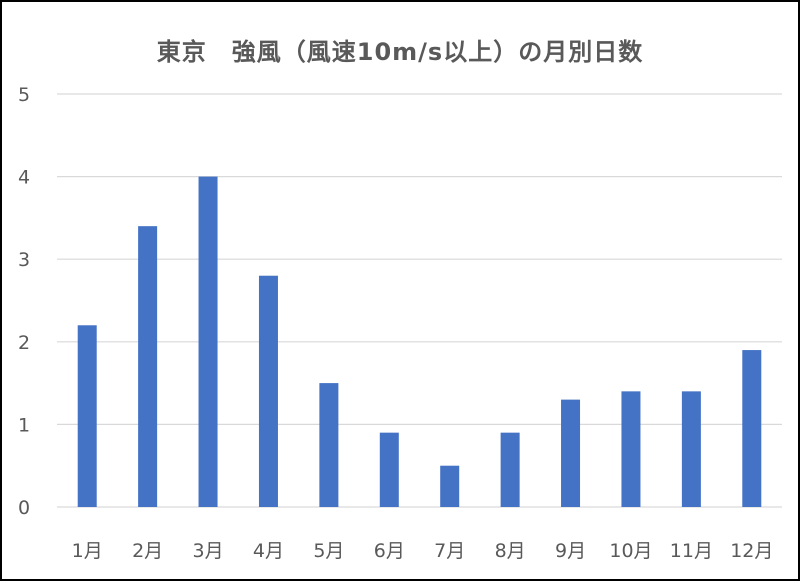 The width and height of the screenshot is (800, 583). I want to click on y-tick-label: 4, so click(24, 178).